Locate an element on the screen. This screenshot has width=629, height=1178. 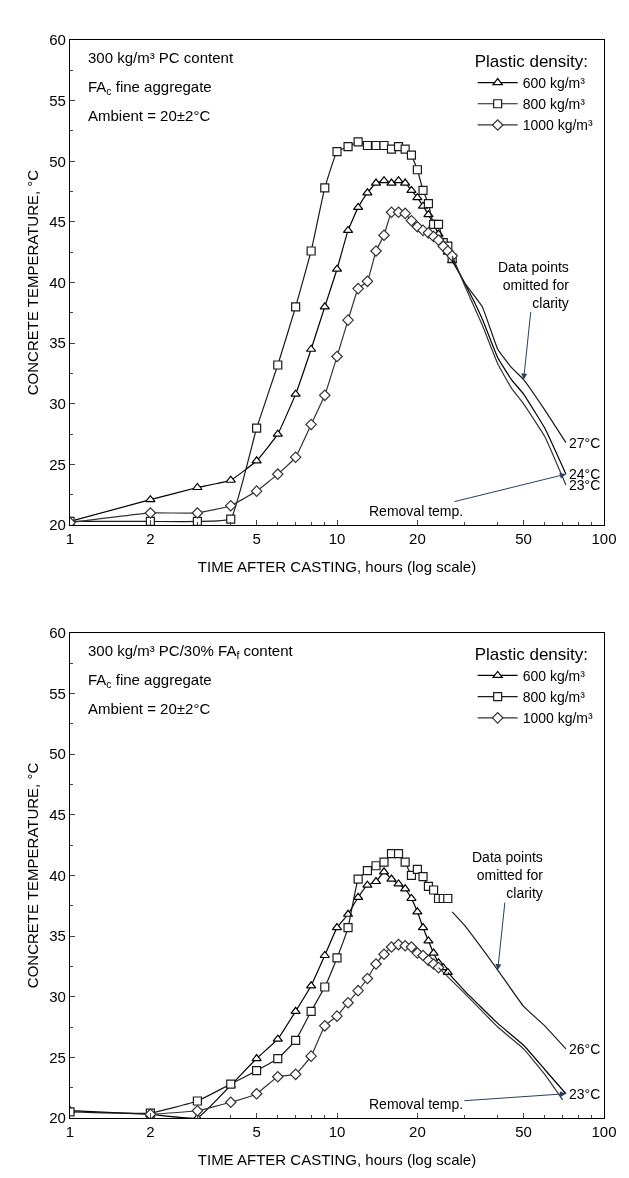
annotation: 300 kg/m³ PC content is located at coordinates (161, 57).